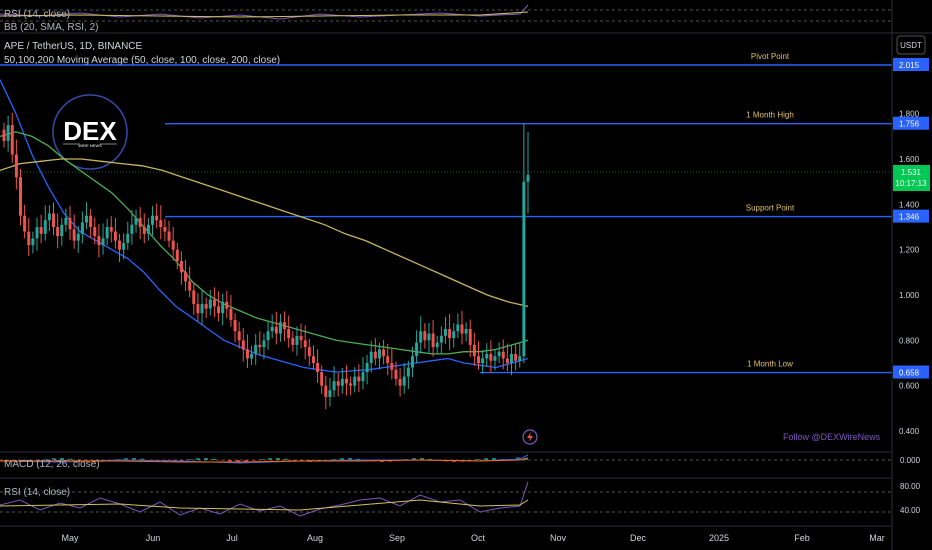 The image size is (932, 550). What do you see at coordinates (397, 538) in the screenshot?
I see `time-tick: Sep` at bounding box center [397, 538].